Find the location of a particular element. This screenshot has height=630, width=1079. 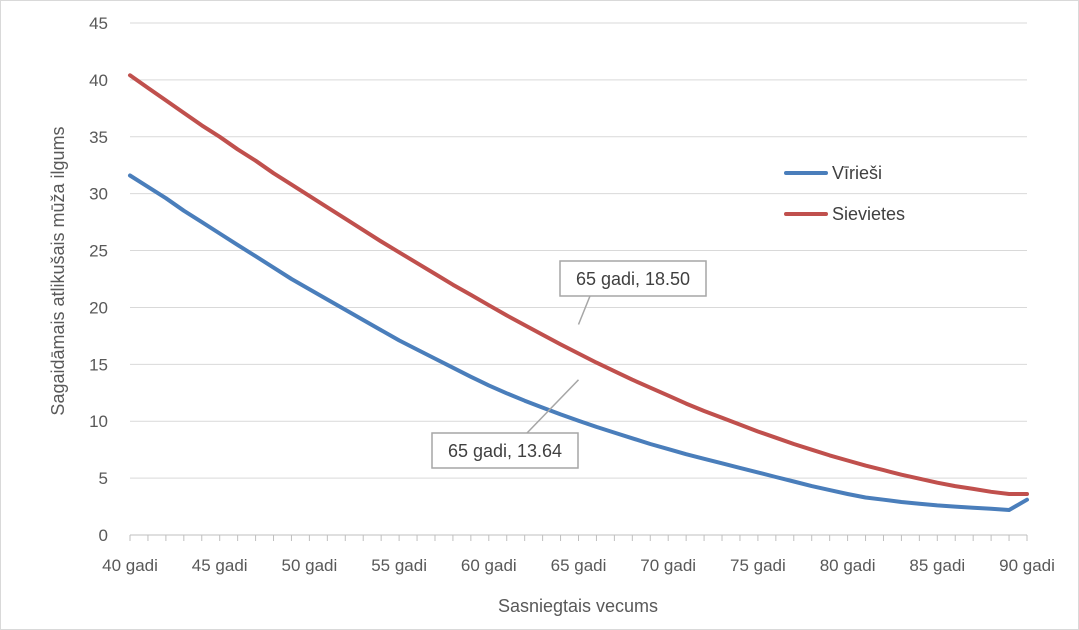

x-tick-label: 70 gadi is located at coordinates (668, 565).